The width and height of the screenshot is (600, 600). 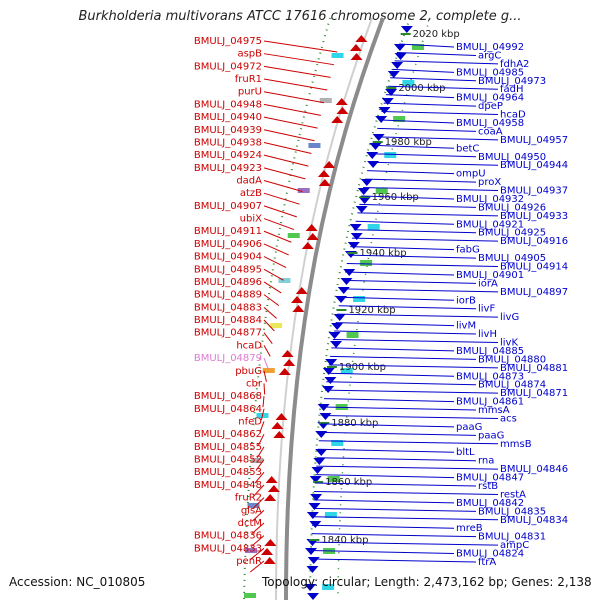 I want to click on right-gene-label: BMULJ_04921, so click(x=490, y=224).